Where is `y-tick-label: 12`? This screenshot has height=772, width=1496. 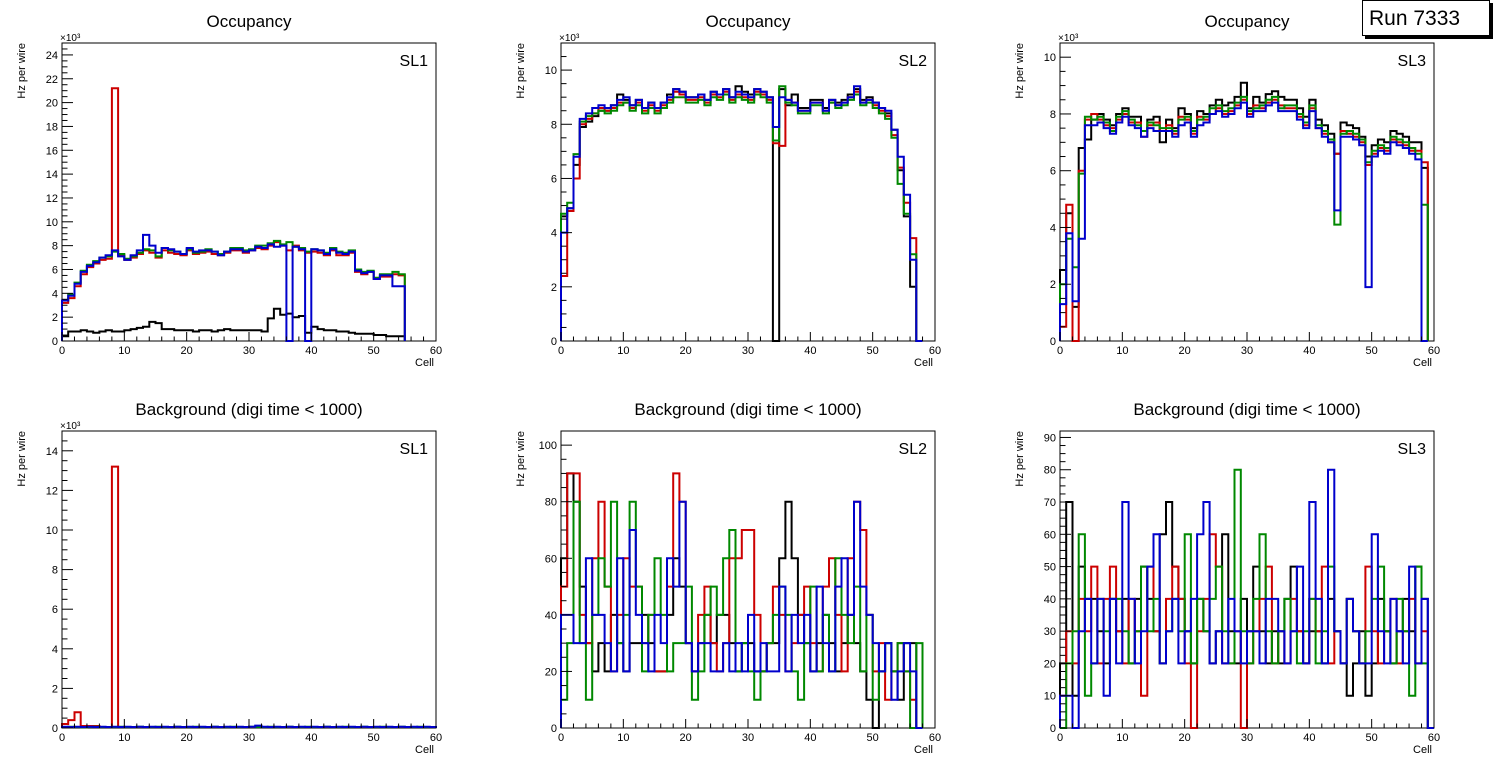 y-tick-label: 12 is located at coordinates (52, 491).